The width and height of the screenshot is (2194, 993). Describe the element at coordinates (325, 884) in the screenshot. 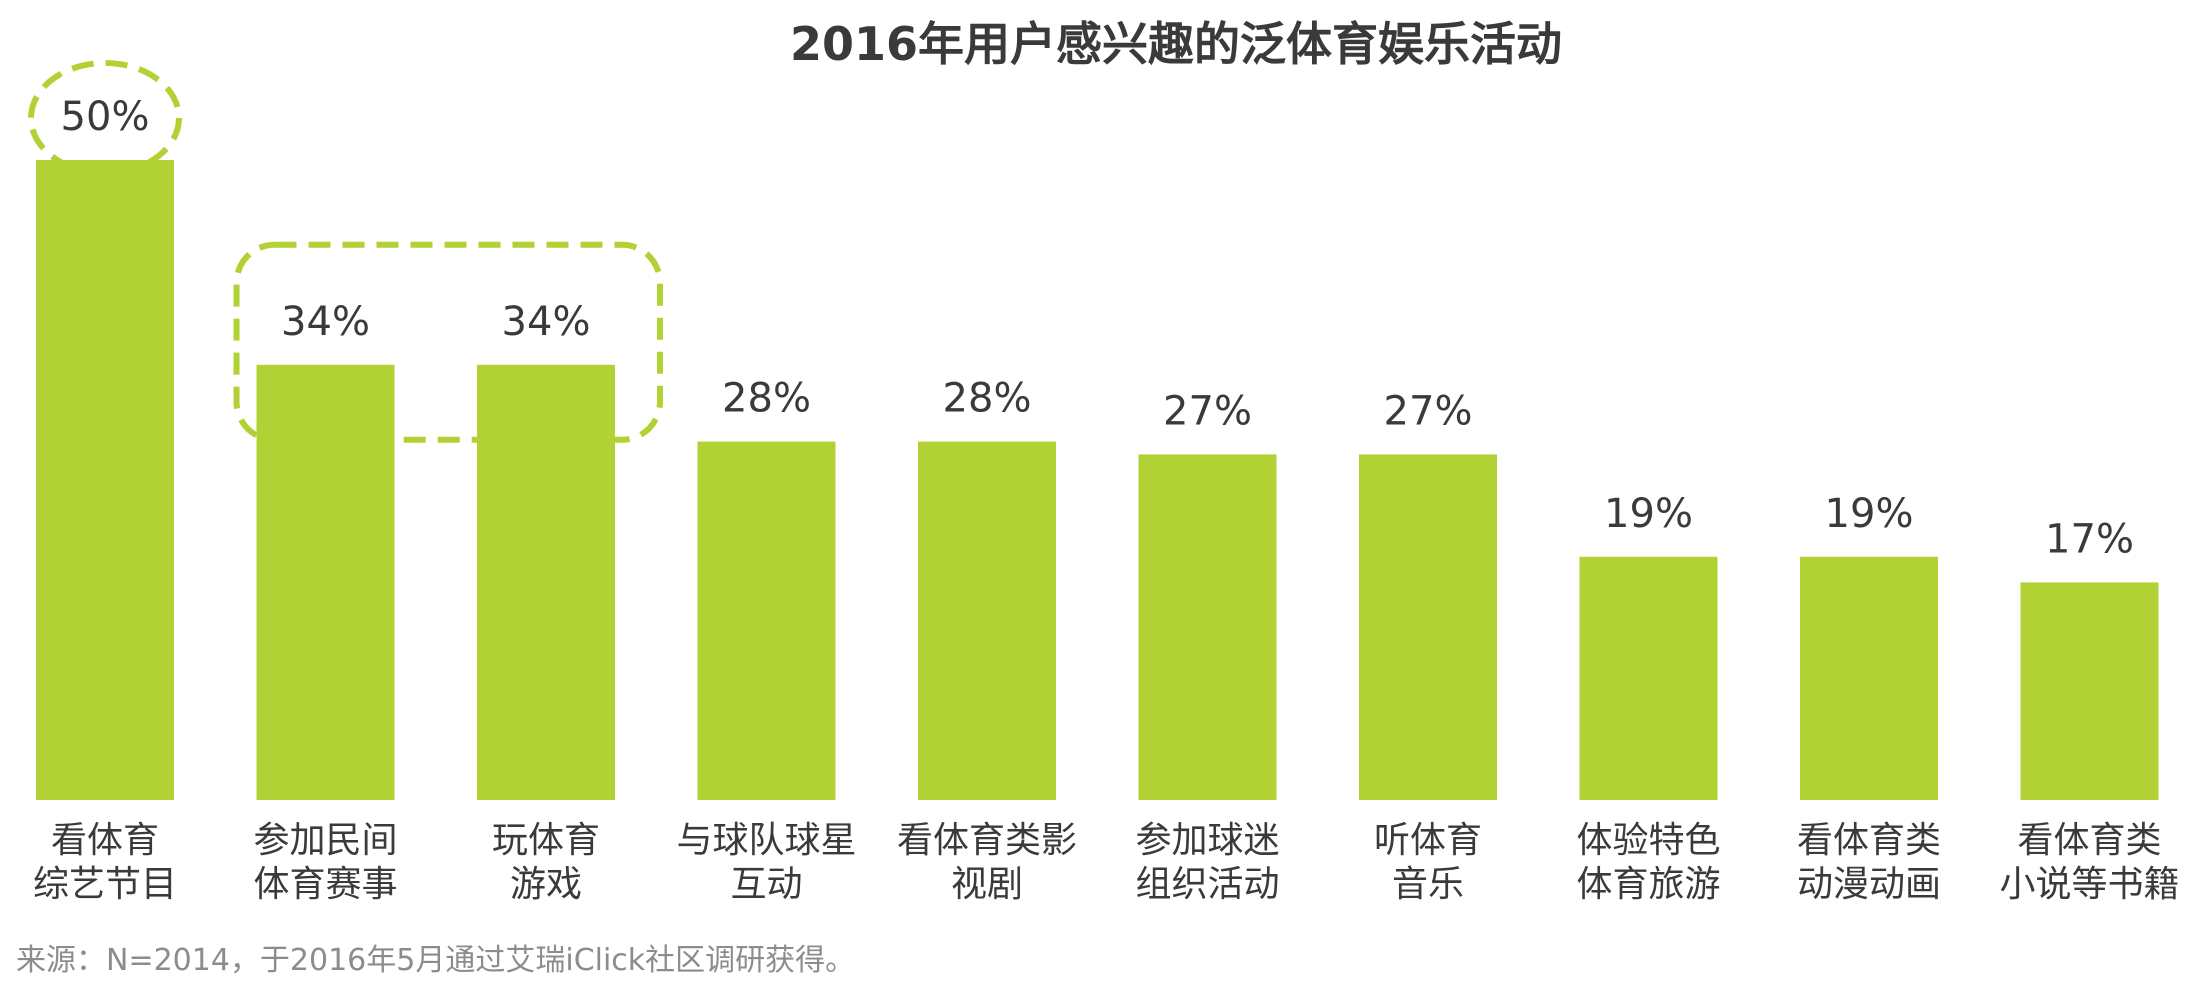

I see `category-label: 体育赛事` at that location.